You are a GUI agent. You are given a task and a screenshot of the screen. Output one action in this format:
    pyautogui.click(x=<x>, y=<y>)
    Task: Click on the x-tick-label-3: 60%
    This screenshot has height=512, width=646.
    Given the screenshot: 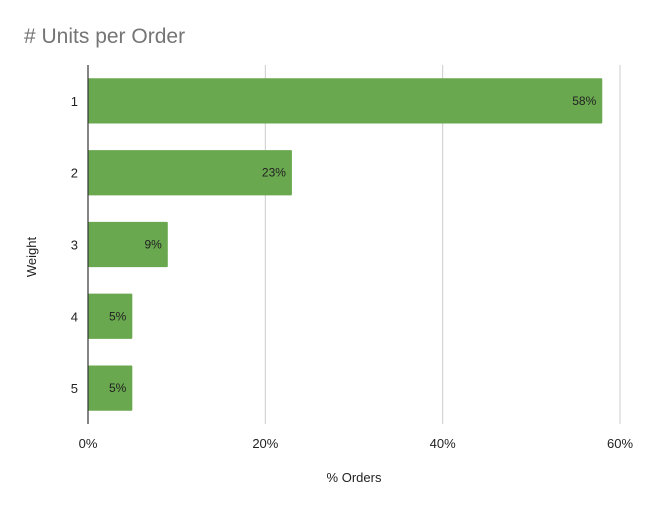 What is the action you would take?
    pyautogui.click(x=620, y=443)
    